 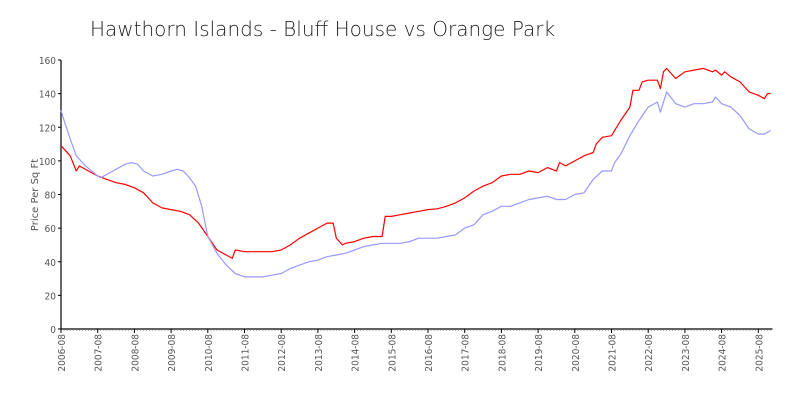 I want to click on x-tick-label: 2008-08, so click(x=135, y=353).